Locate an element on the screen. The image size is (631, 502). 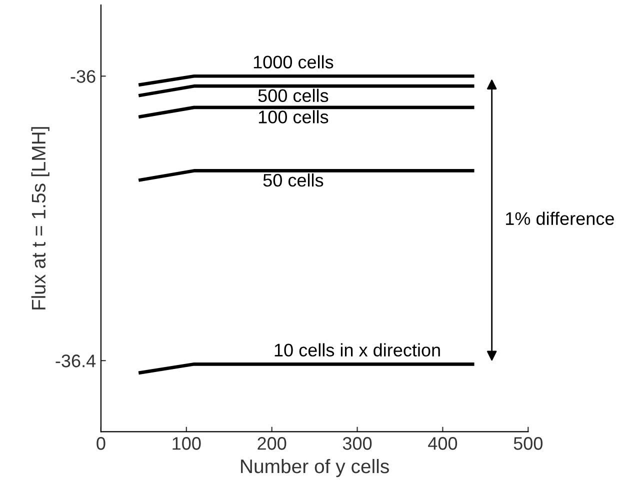
x-tick-label: 200 is located at coordinates (272, 443).